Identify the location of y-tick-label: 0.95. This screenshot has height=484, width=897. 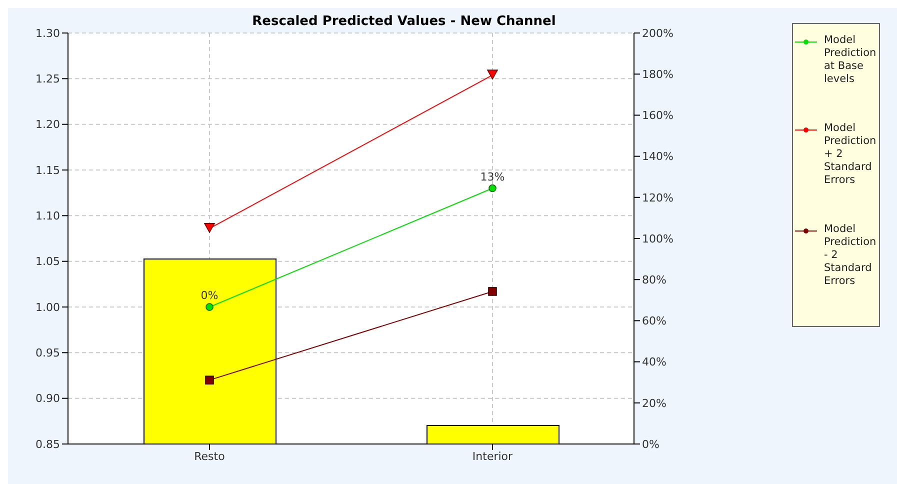
(48, 353).